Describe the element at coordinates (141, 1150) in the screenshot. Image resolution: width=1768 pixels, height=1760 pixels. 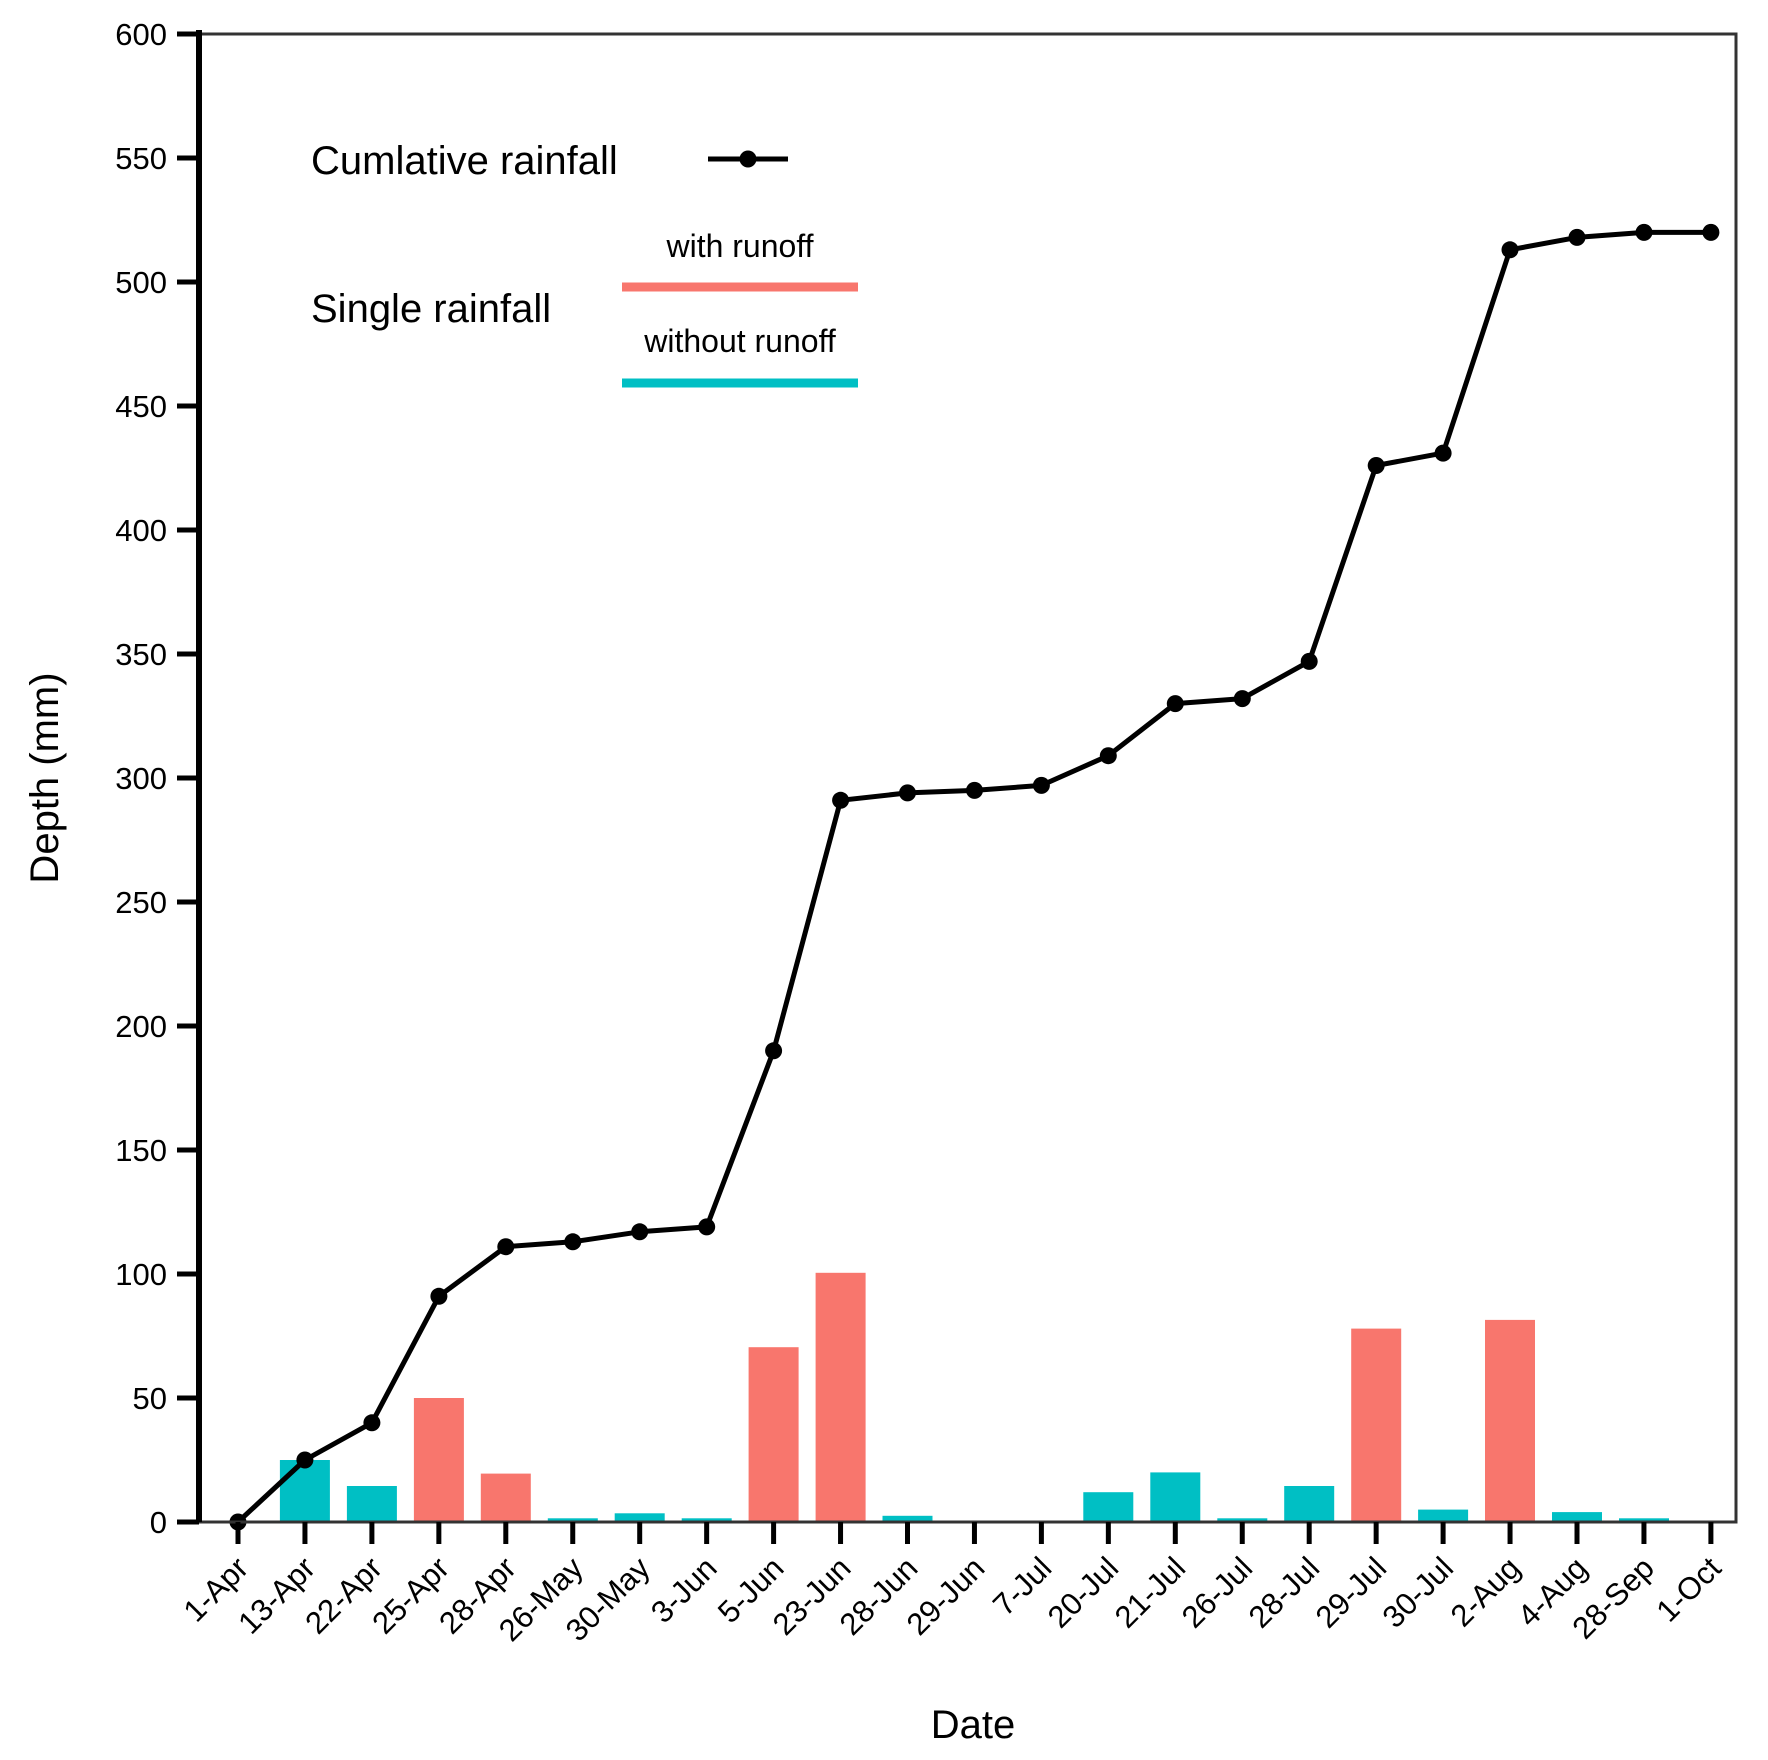
I see `y-tick-label-150: 150` at that location.